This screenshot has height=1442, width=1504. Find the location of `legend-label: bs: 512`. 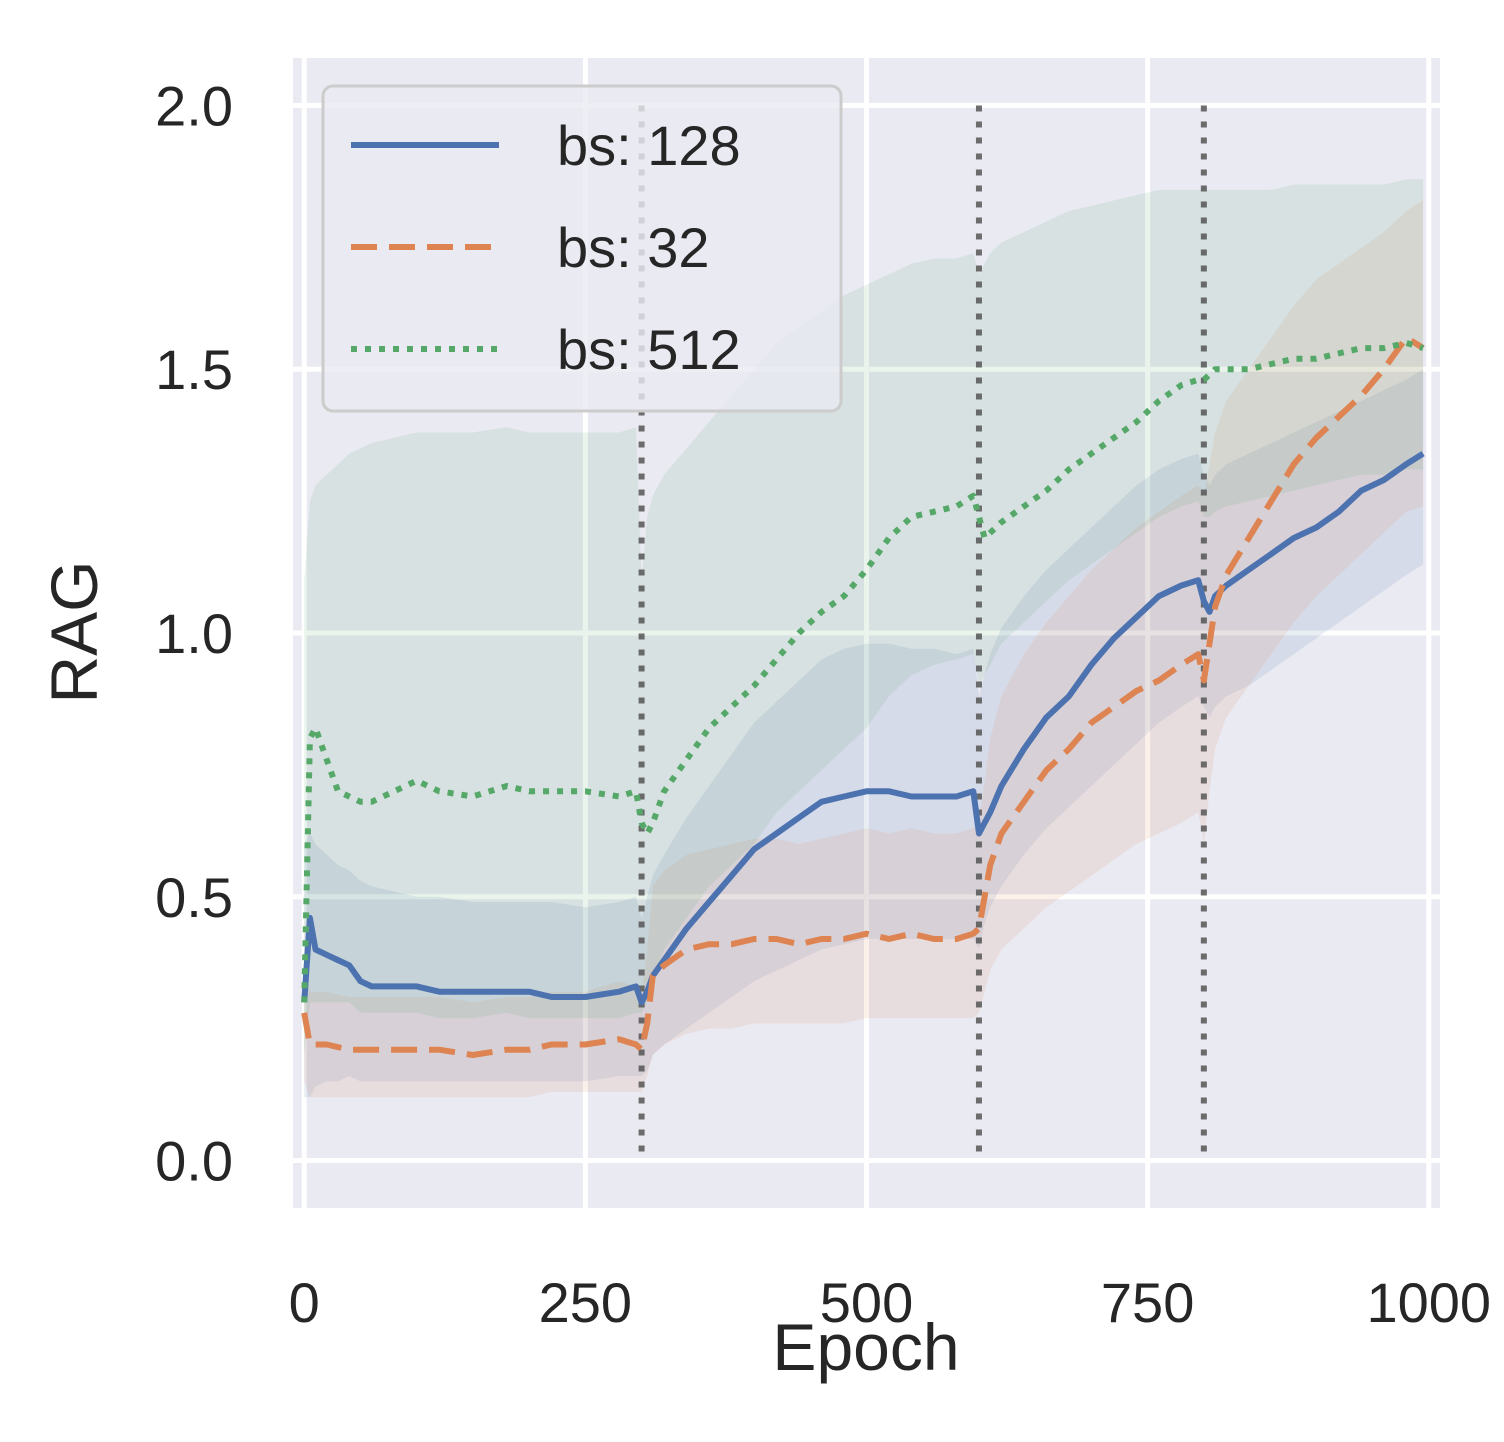

legend-label: bs: 512 is located at coordinates (649, 349).